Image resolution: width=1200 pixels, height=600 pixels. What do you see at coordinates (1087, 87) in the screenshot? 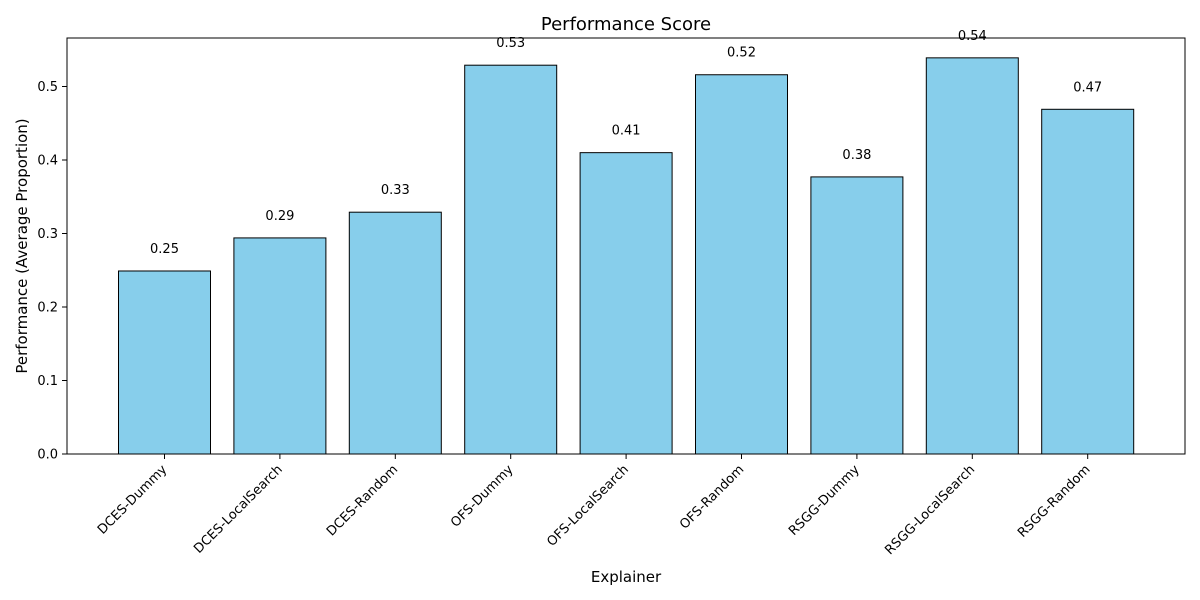
I see `data-label-rsgg-random: 0.47` at bounding box center [1087, 87].